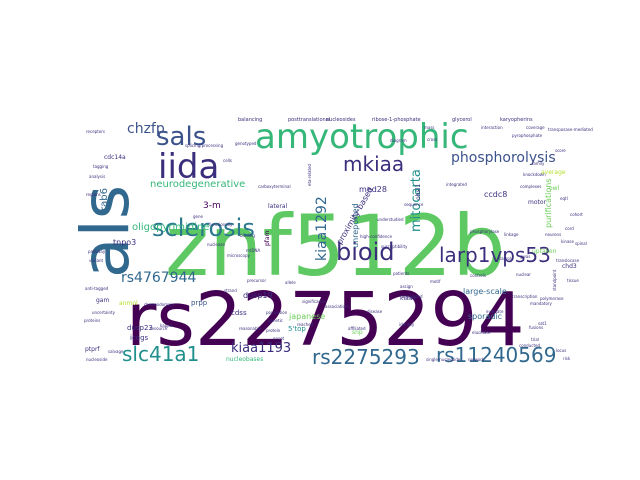 This screenshot has height=480, width=640. Describe the element at coordinates (199, 303) in the screenshot. I see `cloud-word: prpp` at that location.